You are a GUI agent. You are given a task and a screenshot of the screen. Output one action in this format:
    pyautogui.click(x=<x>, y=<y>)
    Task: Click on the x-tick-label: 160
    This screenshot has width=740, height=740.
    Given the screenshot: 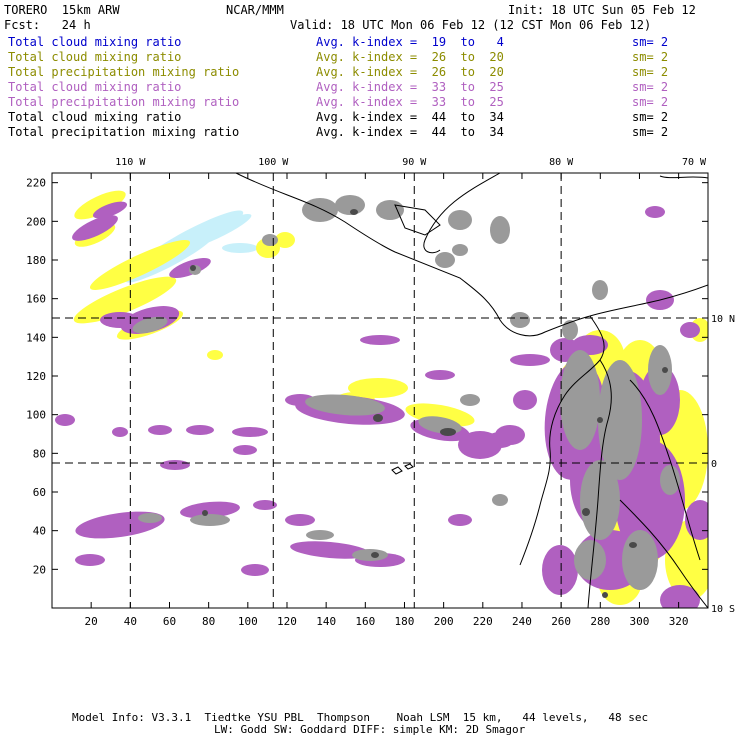 What is the action you would take?
    pyautogui.click(x=365, y=621)
    